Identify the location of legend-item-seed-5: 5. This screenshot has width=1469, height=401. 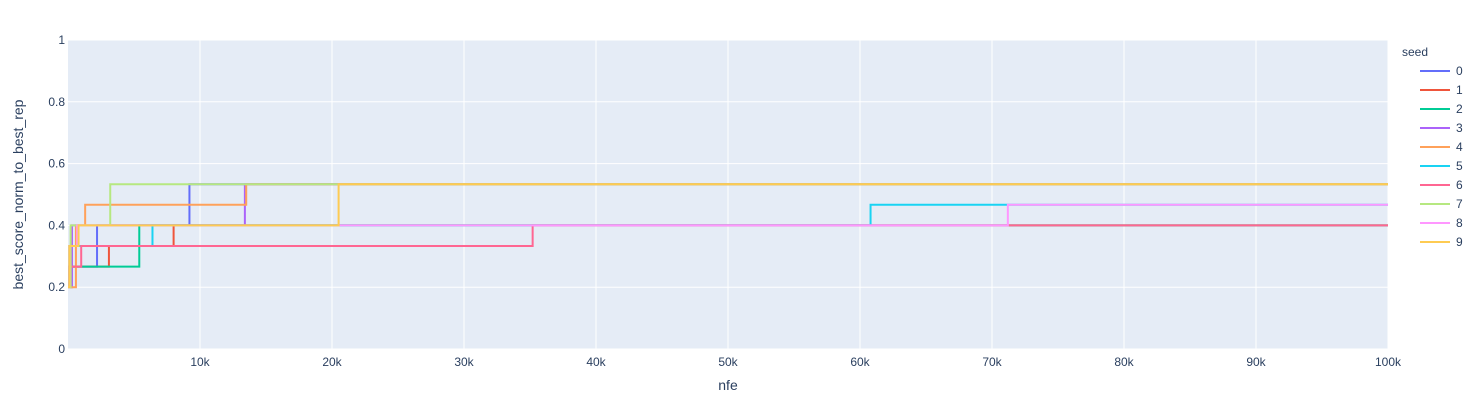
(1441, 166).